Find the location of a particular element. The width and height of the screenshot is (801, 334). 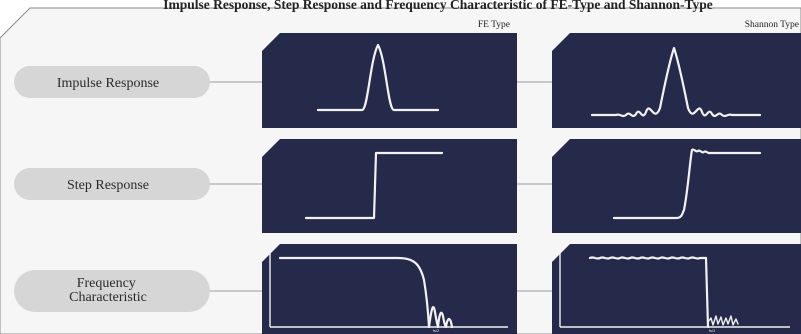

waveform-shannon-frequency is located at coordinates (649, 292).